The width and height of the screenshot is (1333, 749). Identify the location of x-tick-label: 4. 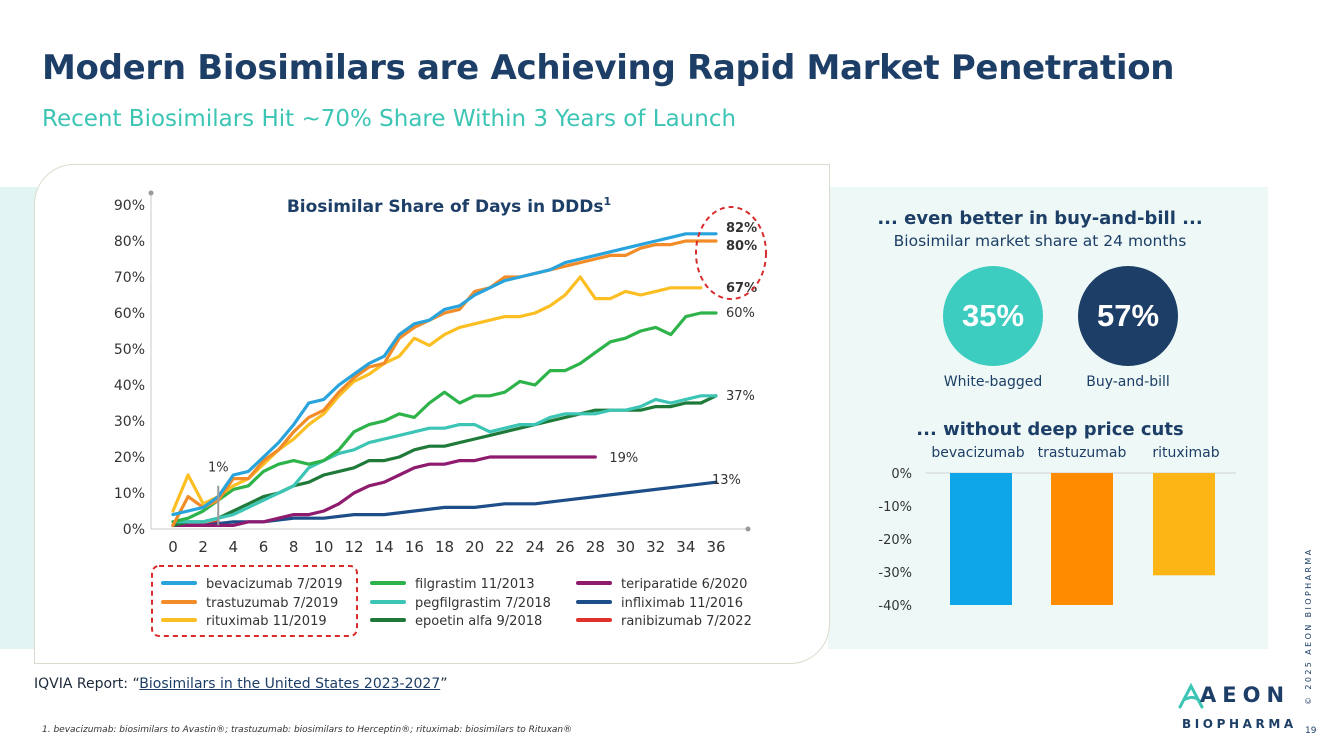
(234, 547).